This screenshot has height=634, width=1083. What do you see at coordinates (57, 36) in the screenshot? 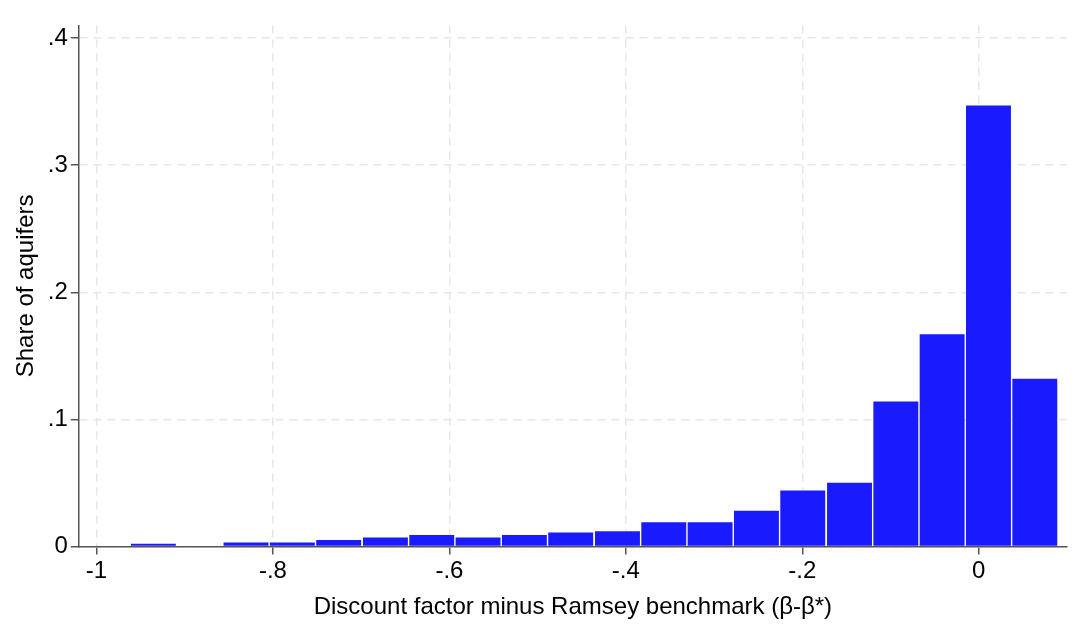
I see `y-tick-label: .4` at bounding box center [57, 36].